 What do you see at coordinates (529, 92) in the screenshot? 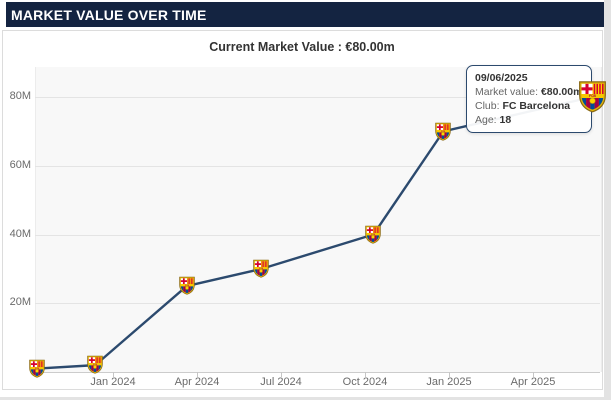
I see `tooltip-market-value: Market value: €80.00m` at bounding box center [529, 92].